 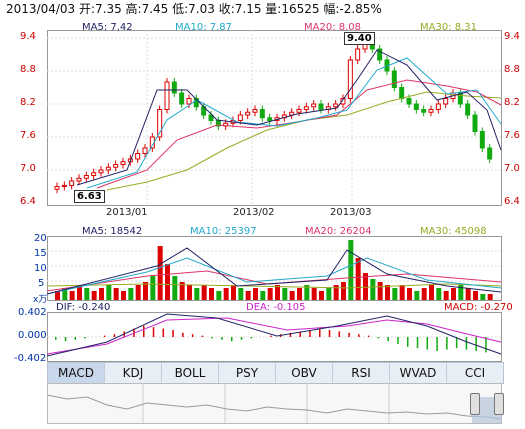 I want to click on vol-tick: 10, so click(x=40, y=268).